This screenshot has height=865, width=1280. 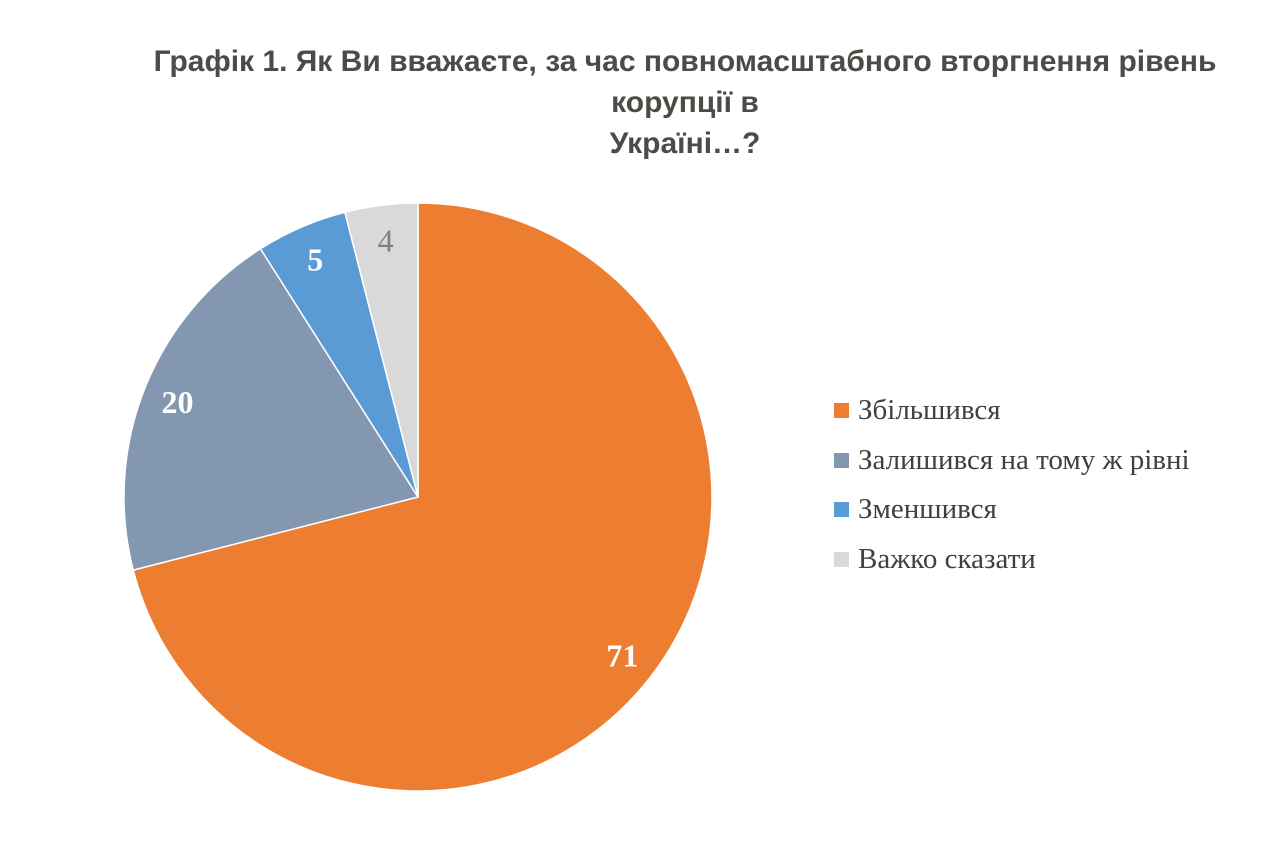 What do you see at coordinates (1012, 510) in the screenshot?
I see `legend-item-3: Зменшився` at bounding box center [1012, 510].